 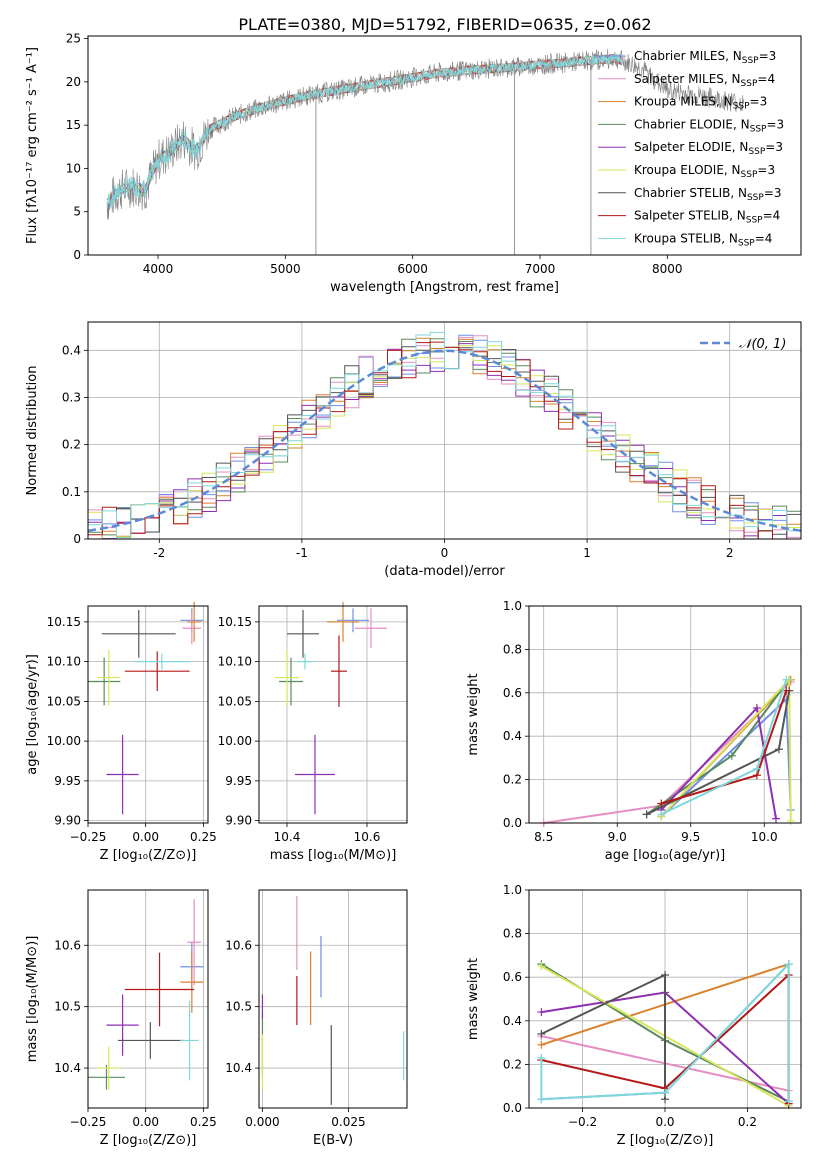 I want to click on y-tick-label: 10.00, so click(x=64, y=741).